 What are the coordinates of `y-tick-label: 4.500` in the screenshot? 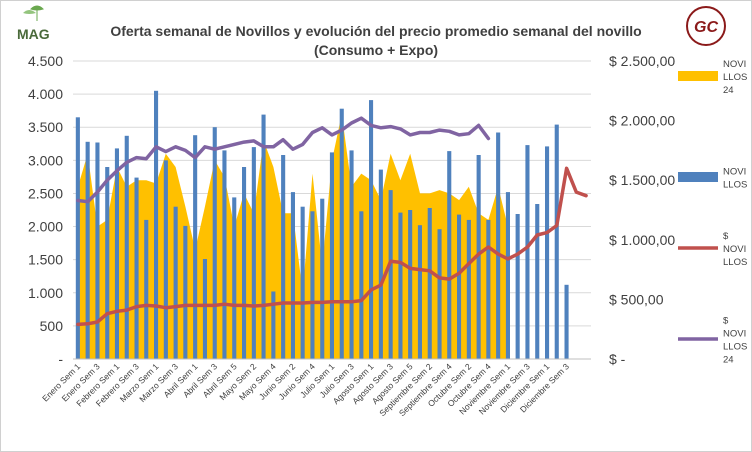 It's located at (45, 61).